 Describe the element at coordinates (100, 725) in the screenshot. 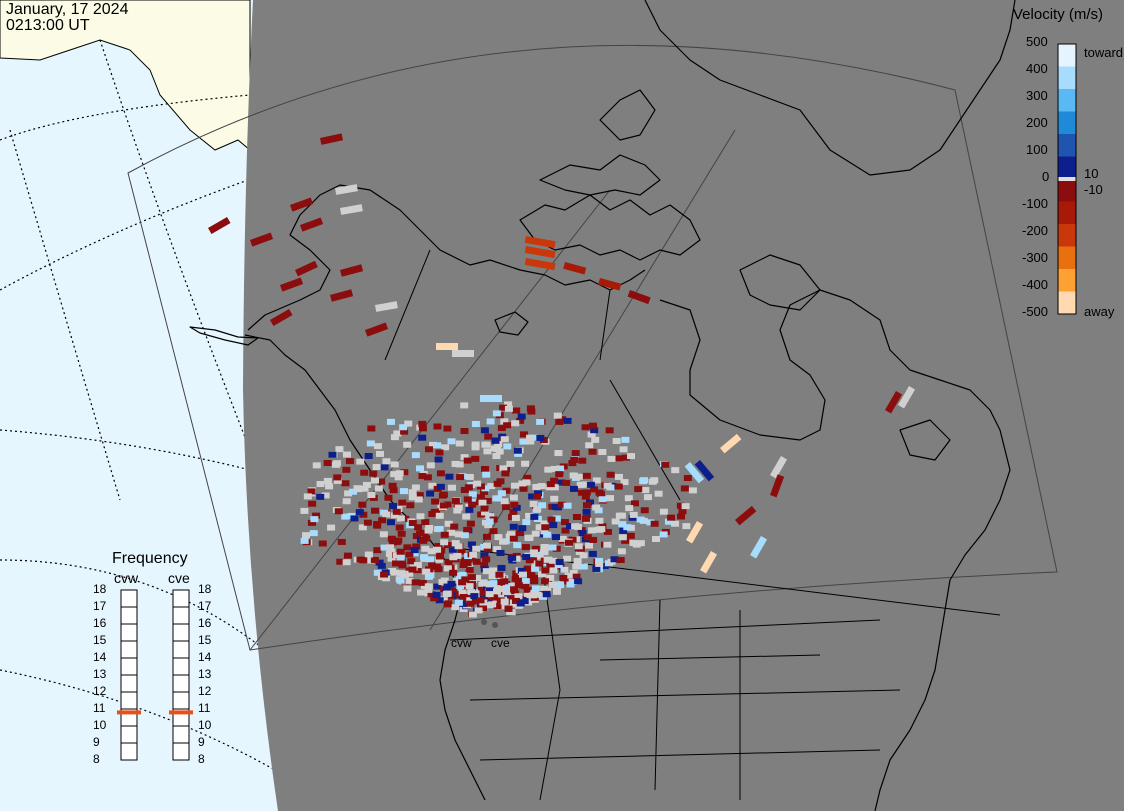

I see `frequency-tick: 10` at that location.